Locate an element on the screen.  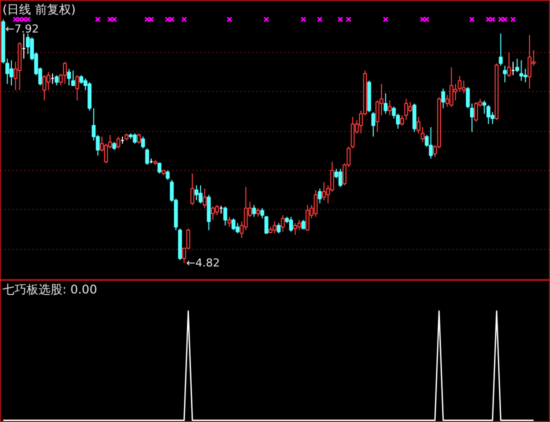
annotation: ←7.92 is located at coordinates (22, 29).